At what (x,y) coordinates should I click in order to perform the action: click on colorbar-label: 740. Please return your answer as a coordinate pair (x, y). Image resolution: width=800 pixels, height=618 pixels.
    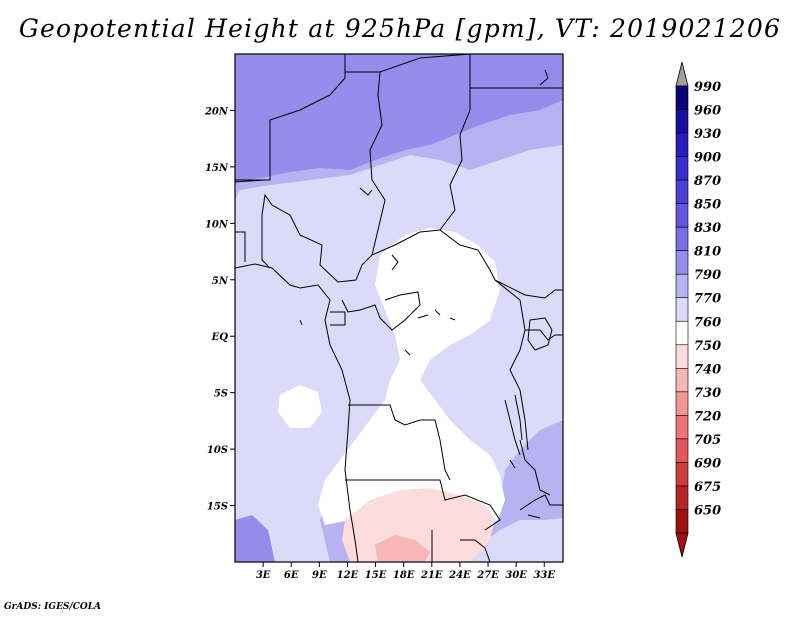
    Looking at the image, I should click on (707, 369).